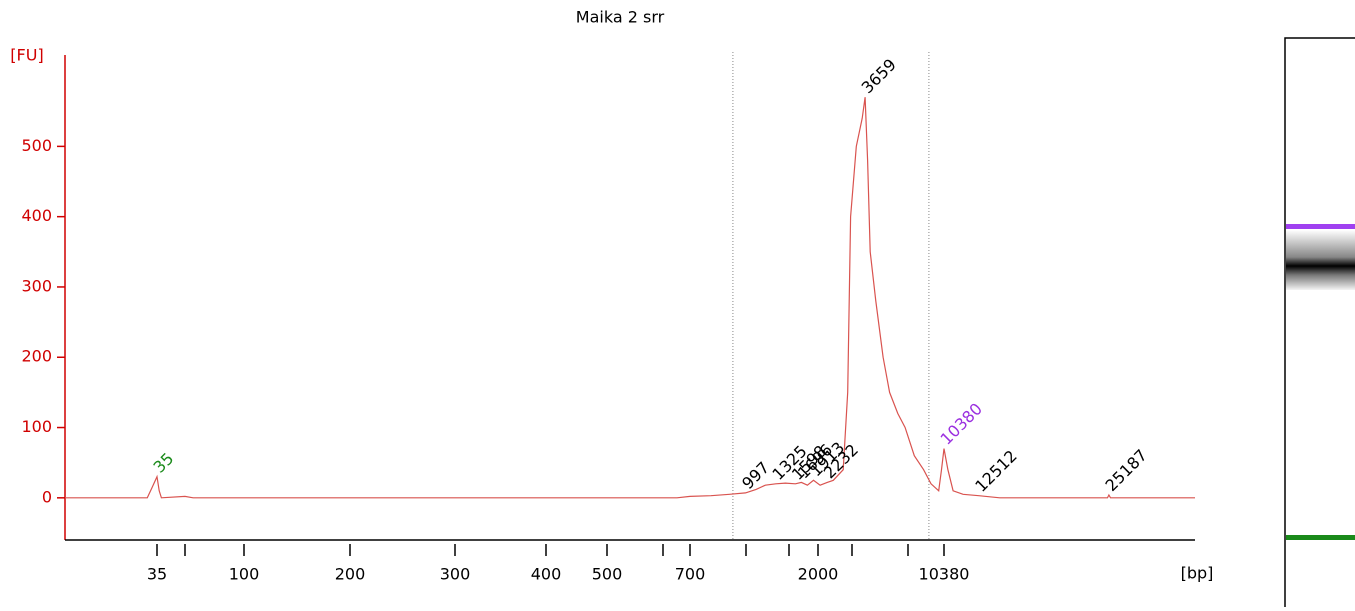  What do you see at coordinates (1320, 260) in the screenshot?
I see `gel-band` at bounding box center [1320, 260].